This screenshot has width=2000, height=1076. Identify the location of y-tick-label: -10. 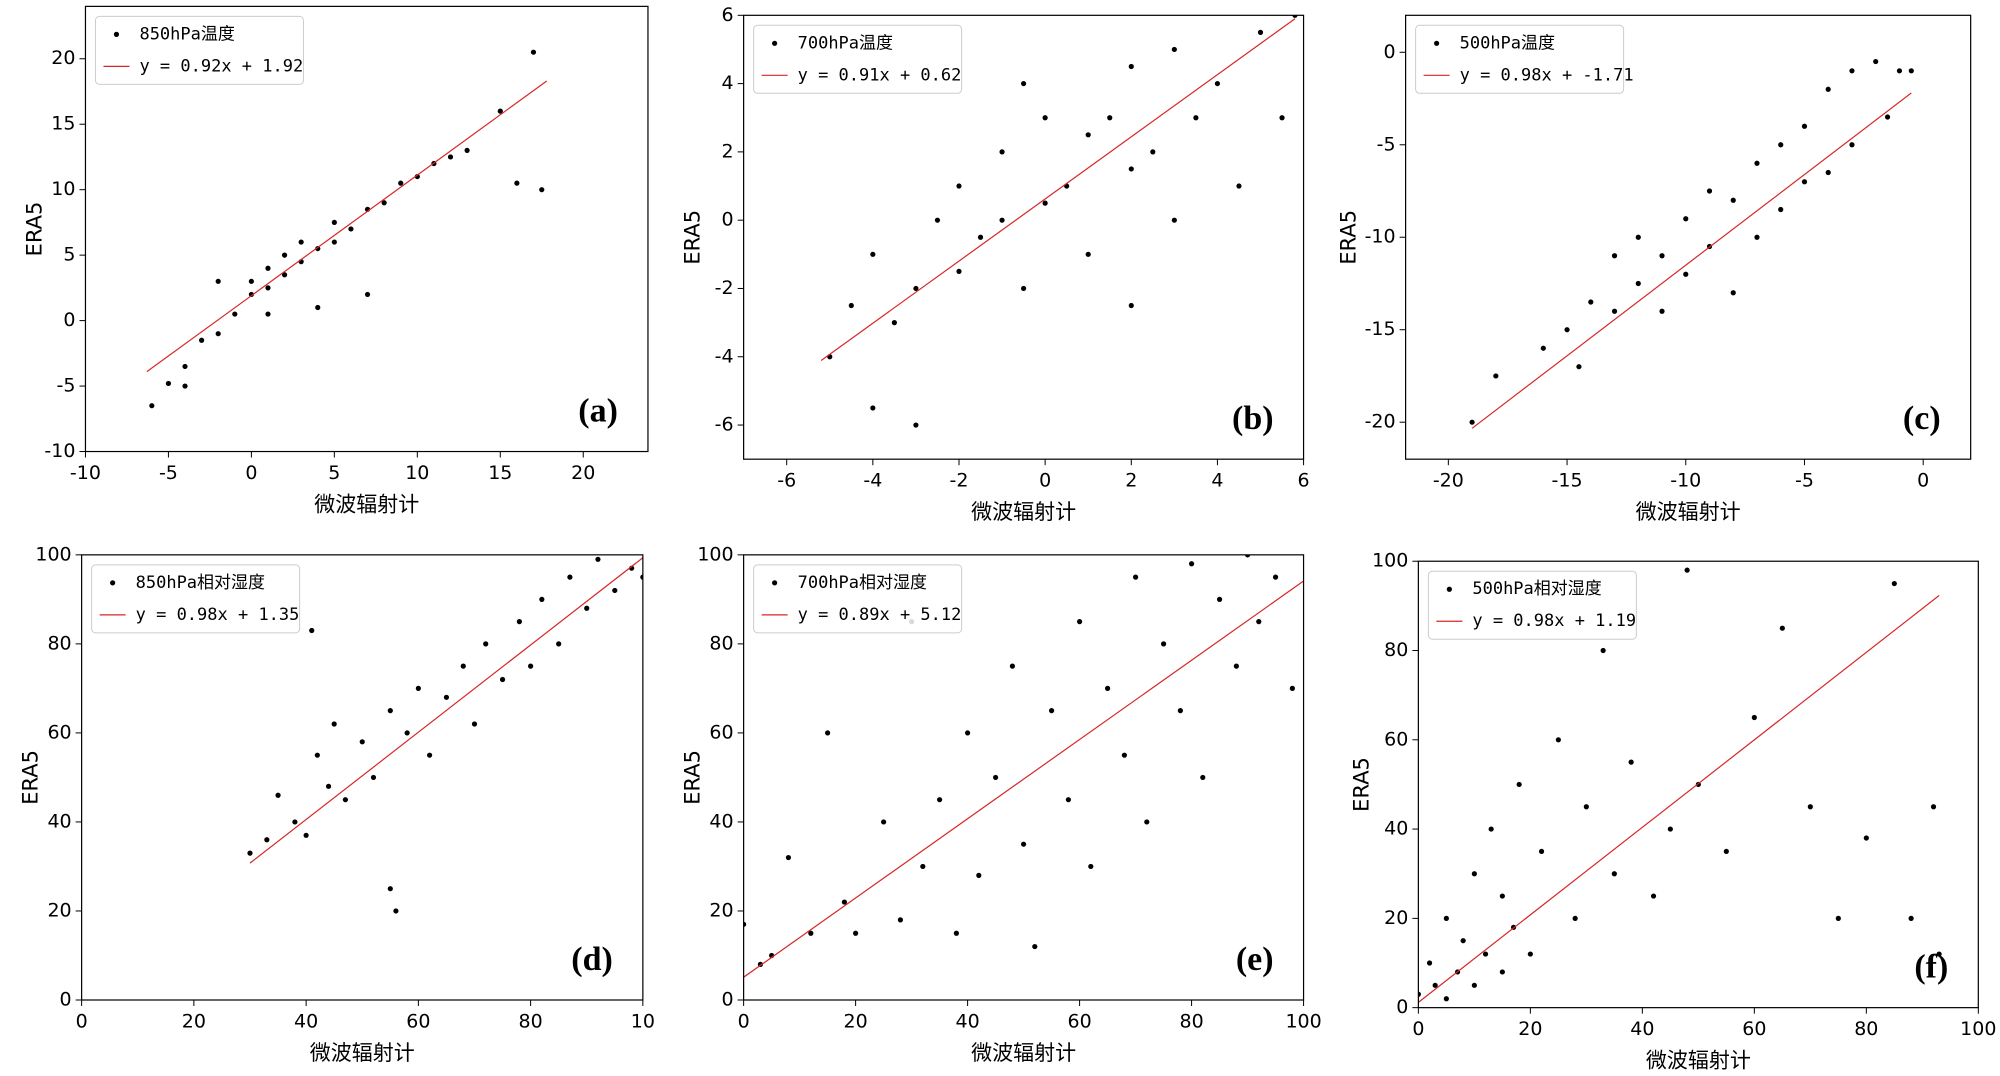
(1380, 237).